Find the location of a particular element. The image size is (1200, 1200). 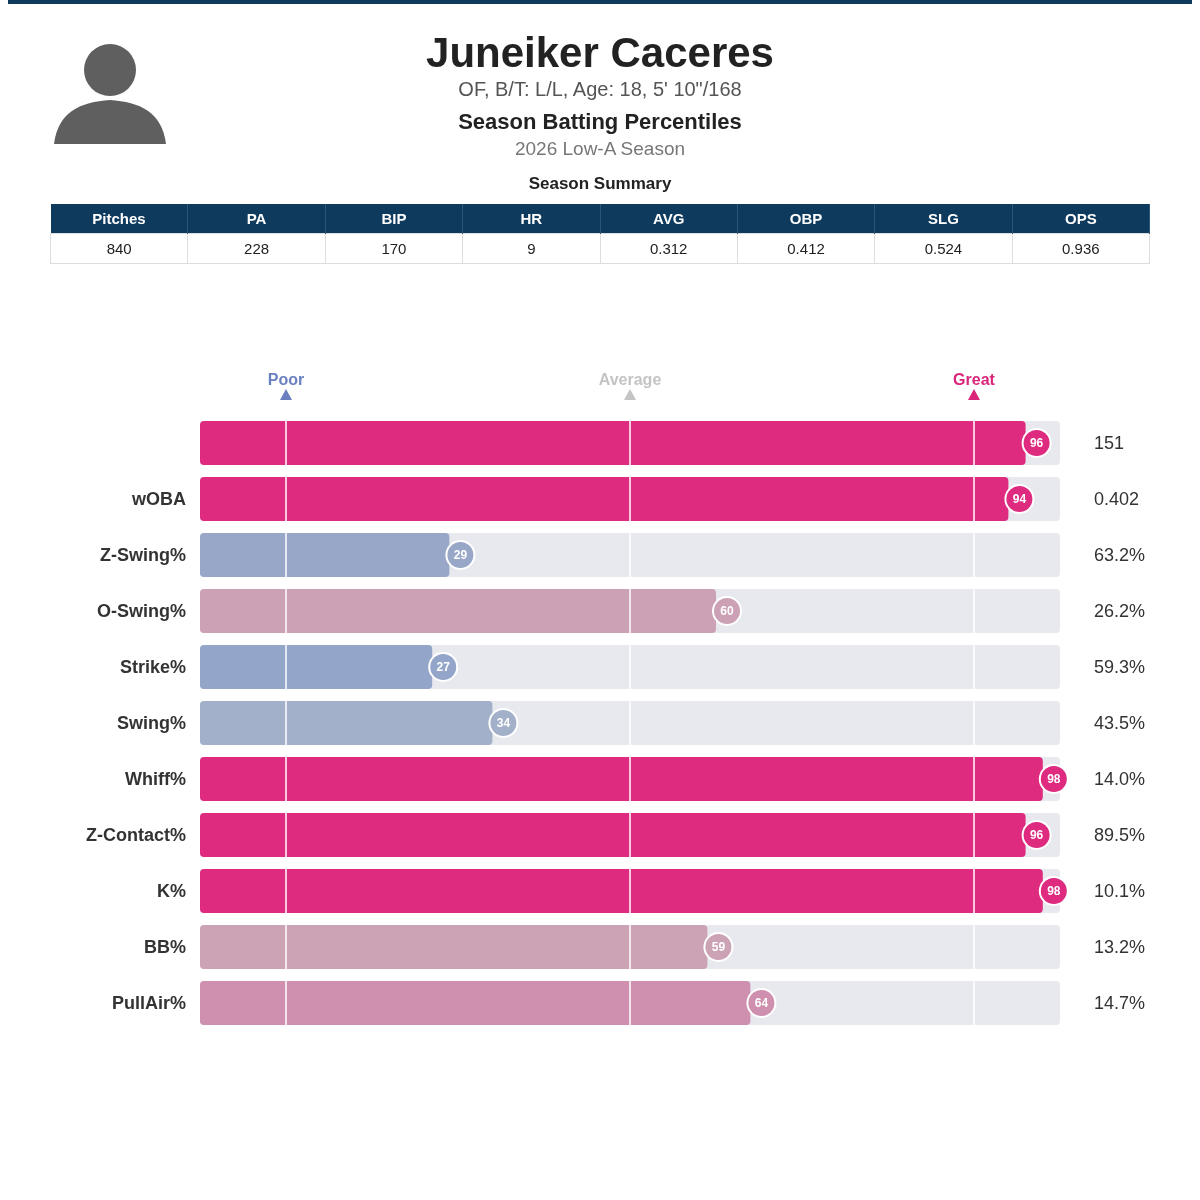

y-tick-label: O-Swing% is located at coordinates (141, 611).